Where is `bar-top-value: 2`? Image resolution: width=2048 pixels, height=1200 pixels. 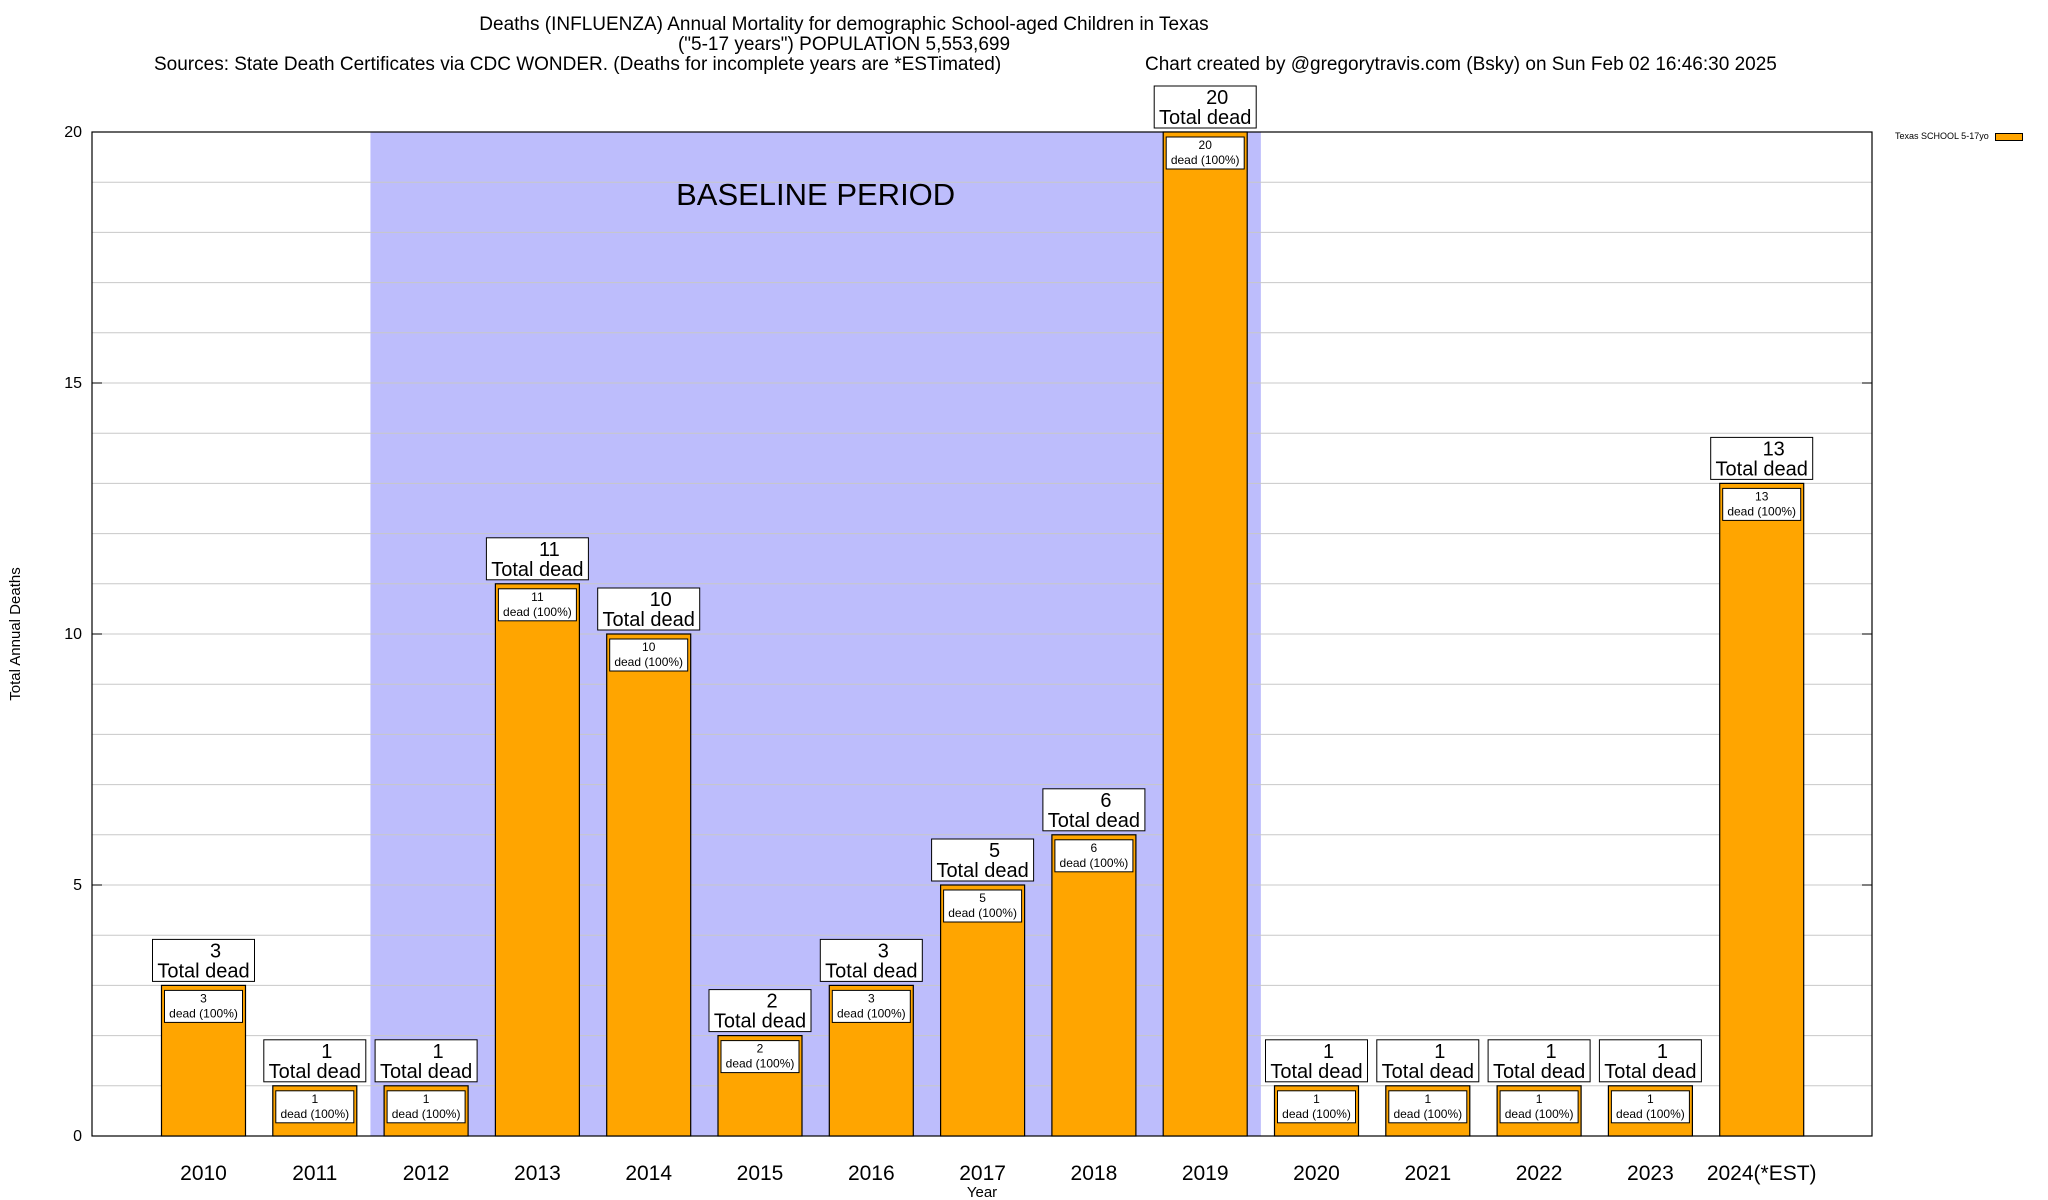 bar-top-value: 2 is located at coordinates (771, 1002).